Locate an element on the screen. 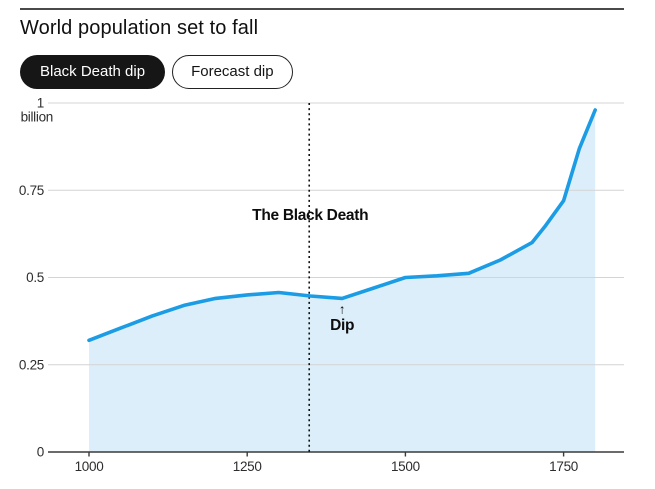  y-axis-unit-label: billion is located at coordinates (37, 117).